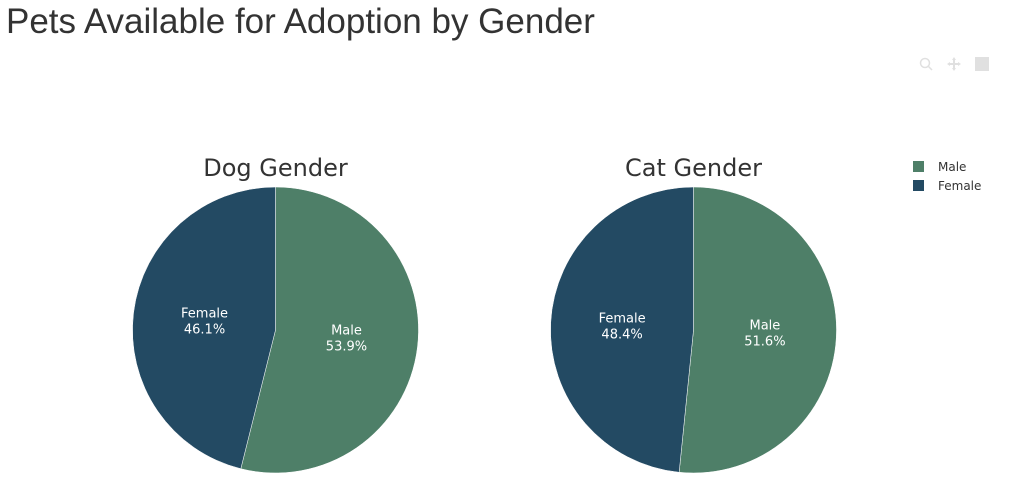  I want to click on dog-gender-slice-female, so click(204, 328).